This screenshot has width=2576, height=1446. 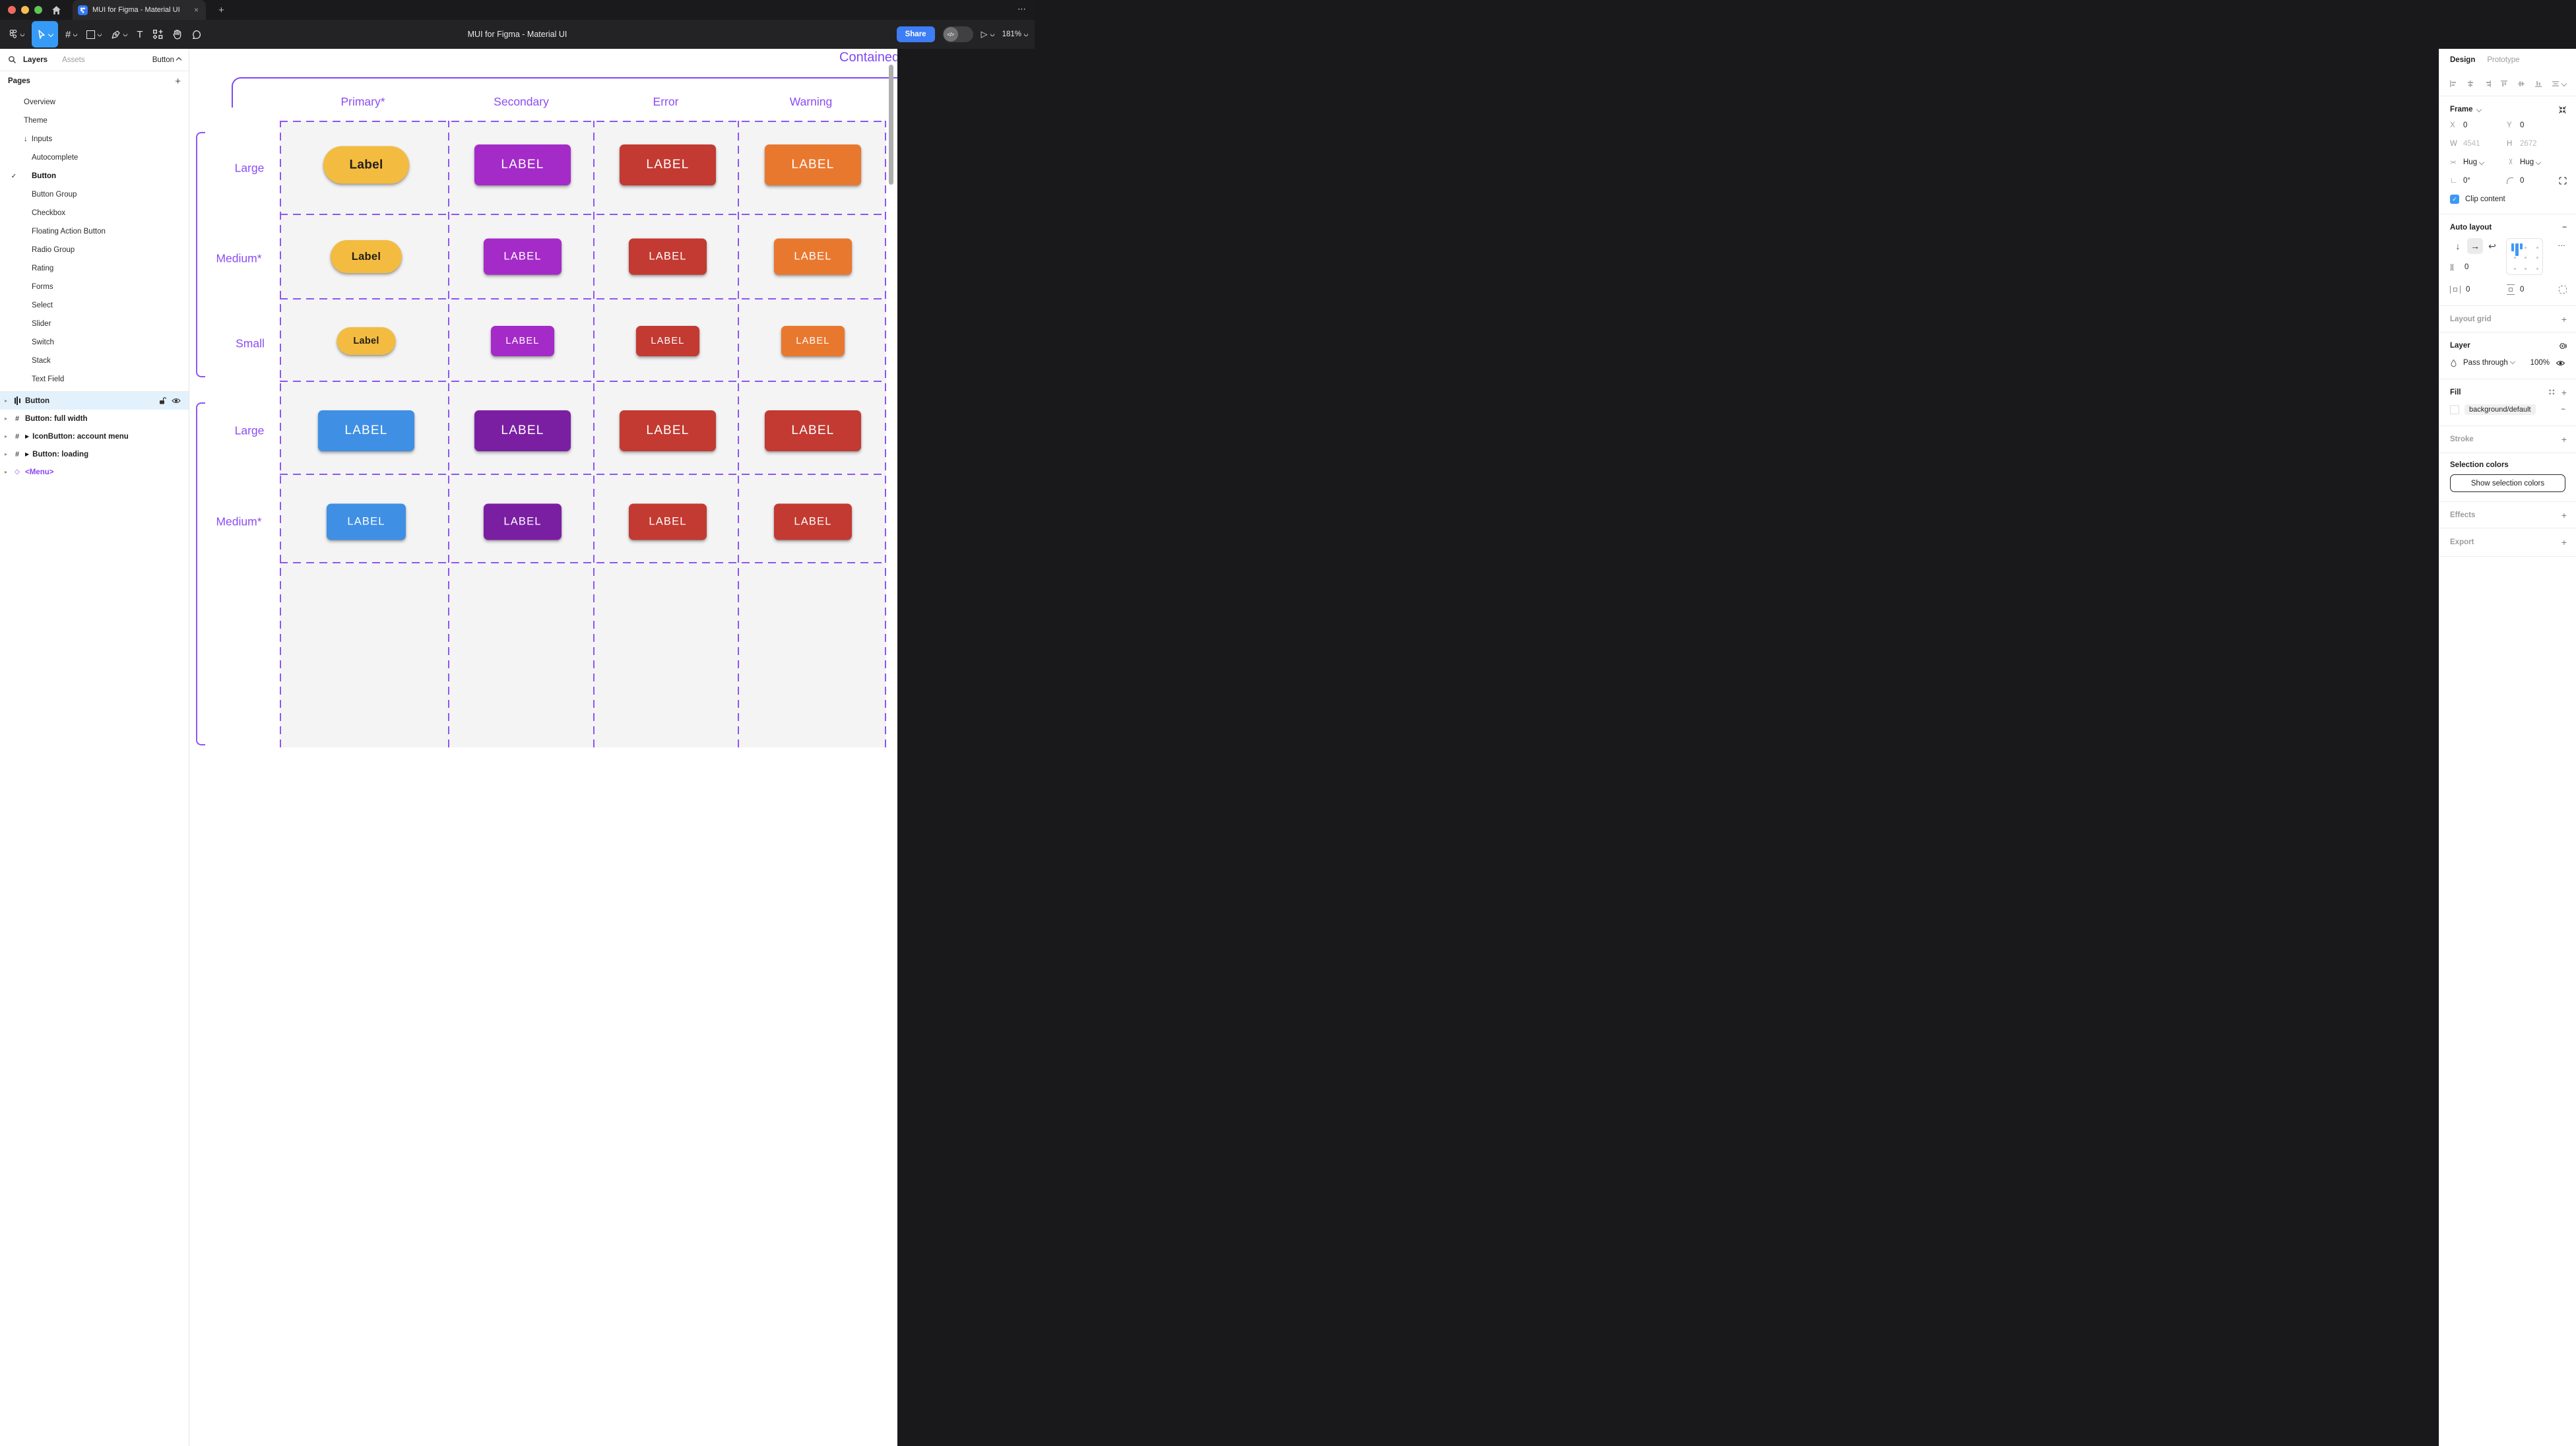 What do you see at coordinates (2507, 483) in the screenshot?
I see `show-selection-colors-button: Show selection colors` at bounding box center [2507, 483].